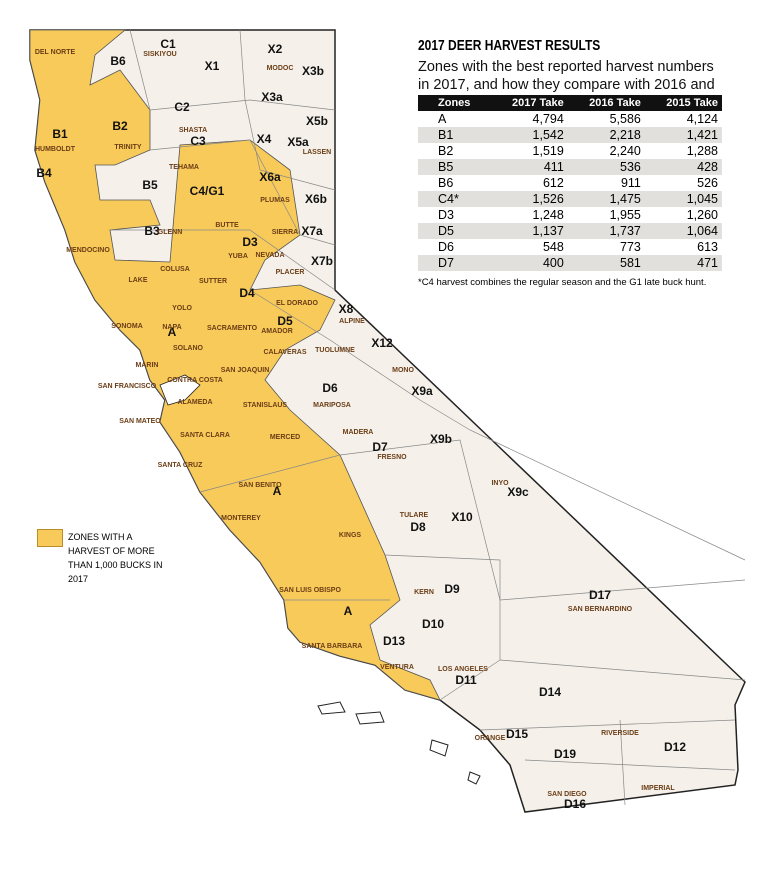 The width and height of the screenshot is (770, 874). What do you see at coordinates (290, 272) in the screenshot?
I see `county-label: PLACER` at bounding box center [290, 272].